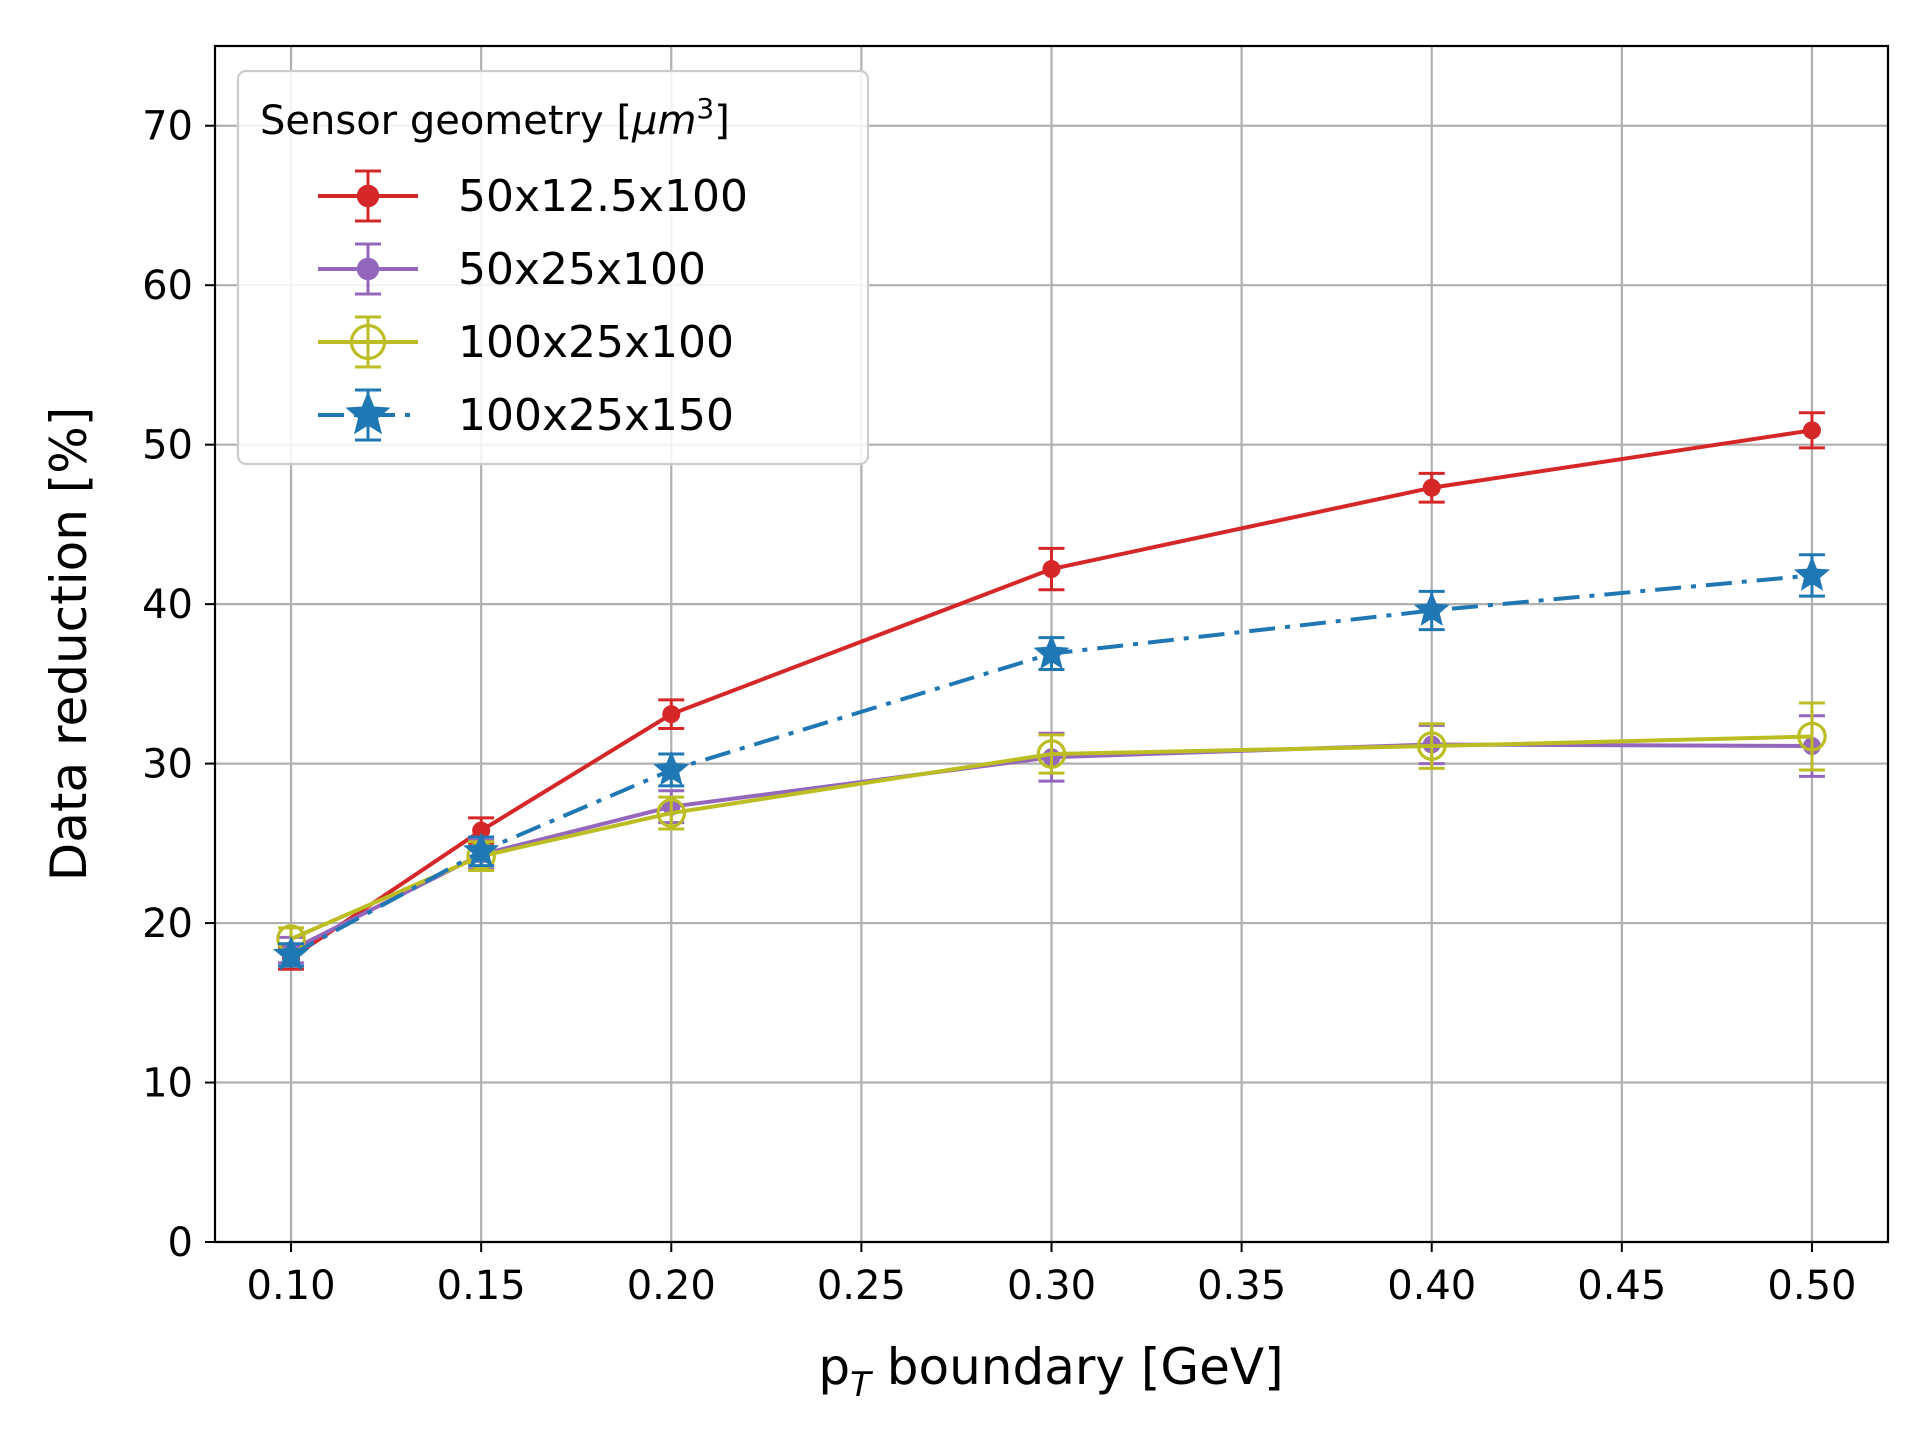  What do you see at coordinates (180, 1243) in the screenshot?
I see `y-tick-label: 0` at bounding box center [180, 1243].